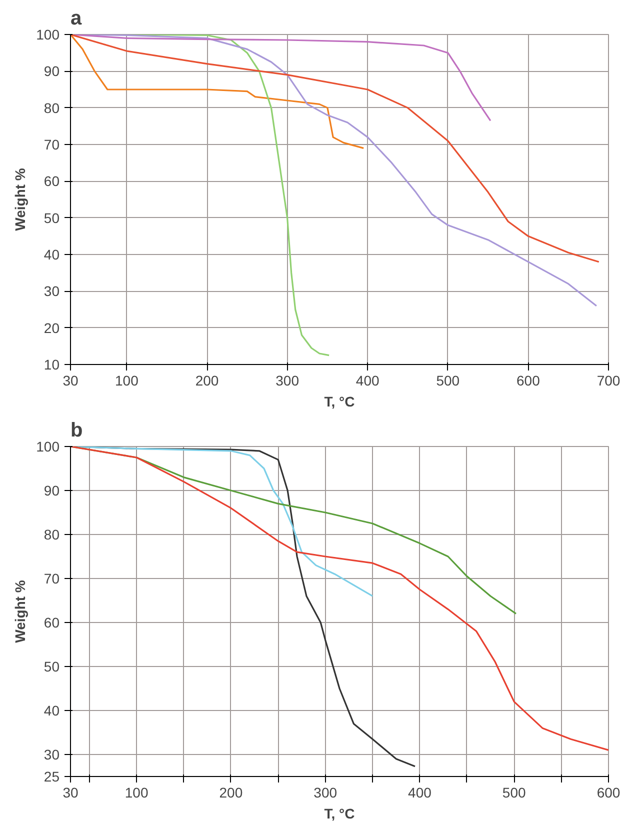 The image size is (633, 833). Describe the element at coordinates (76, 431) in the screenshot. I see `chart-title: b` at that location.